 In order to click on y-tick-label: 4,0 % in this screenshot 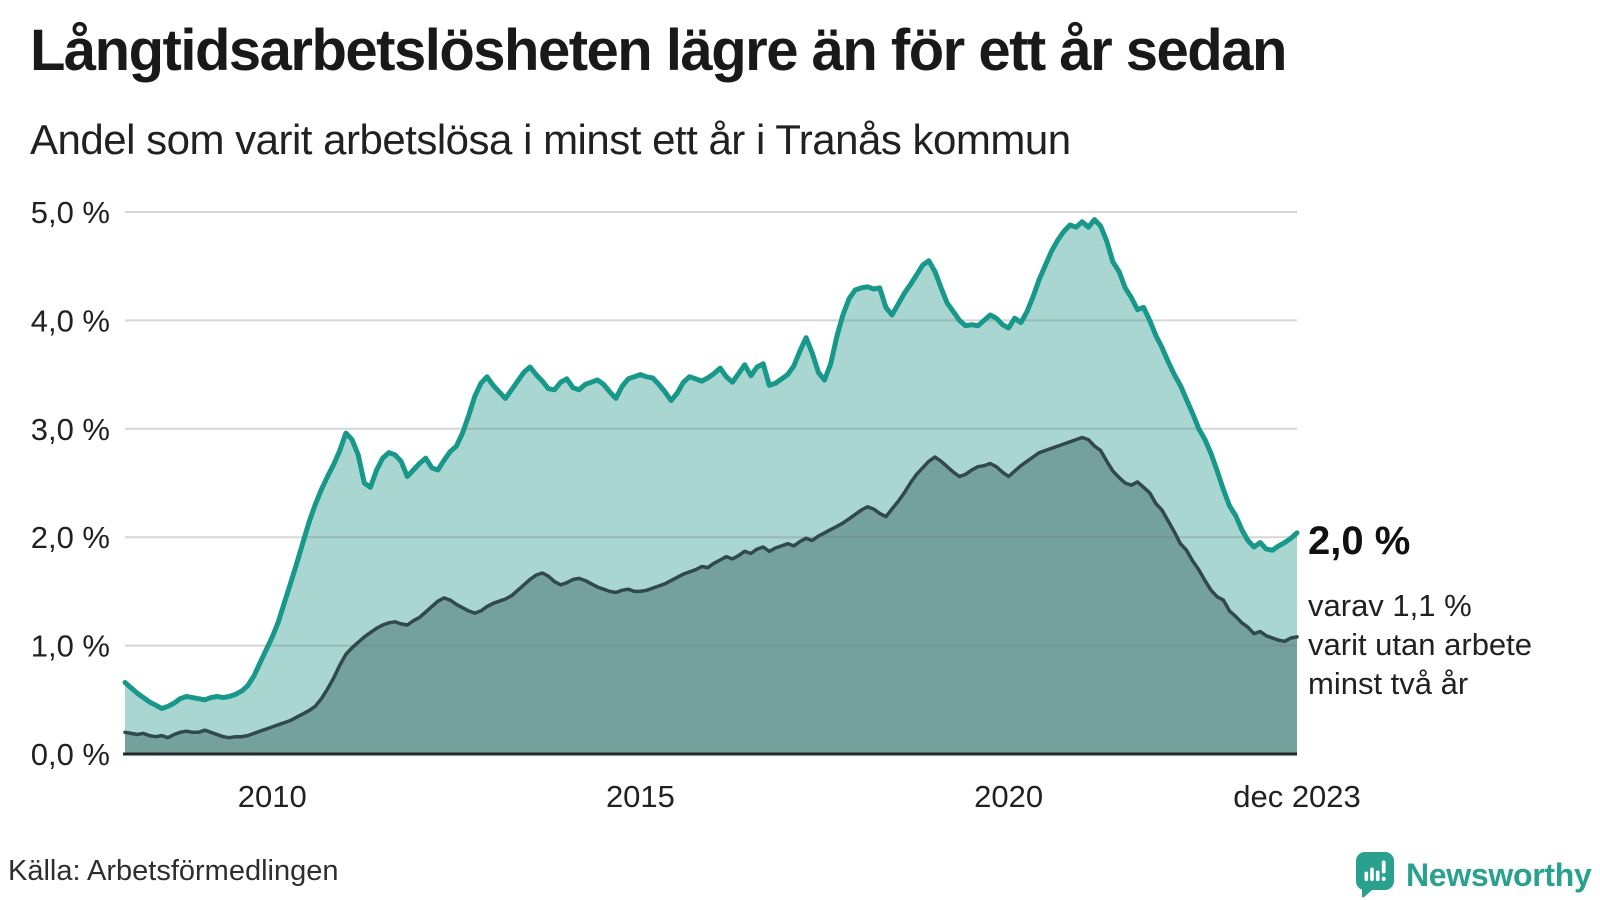, I will do `click(70, 320)`.